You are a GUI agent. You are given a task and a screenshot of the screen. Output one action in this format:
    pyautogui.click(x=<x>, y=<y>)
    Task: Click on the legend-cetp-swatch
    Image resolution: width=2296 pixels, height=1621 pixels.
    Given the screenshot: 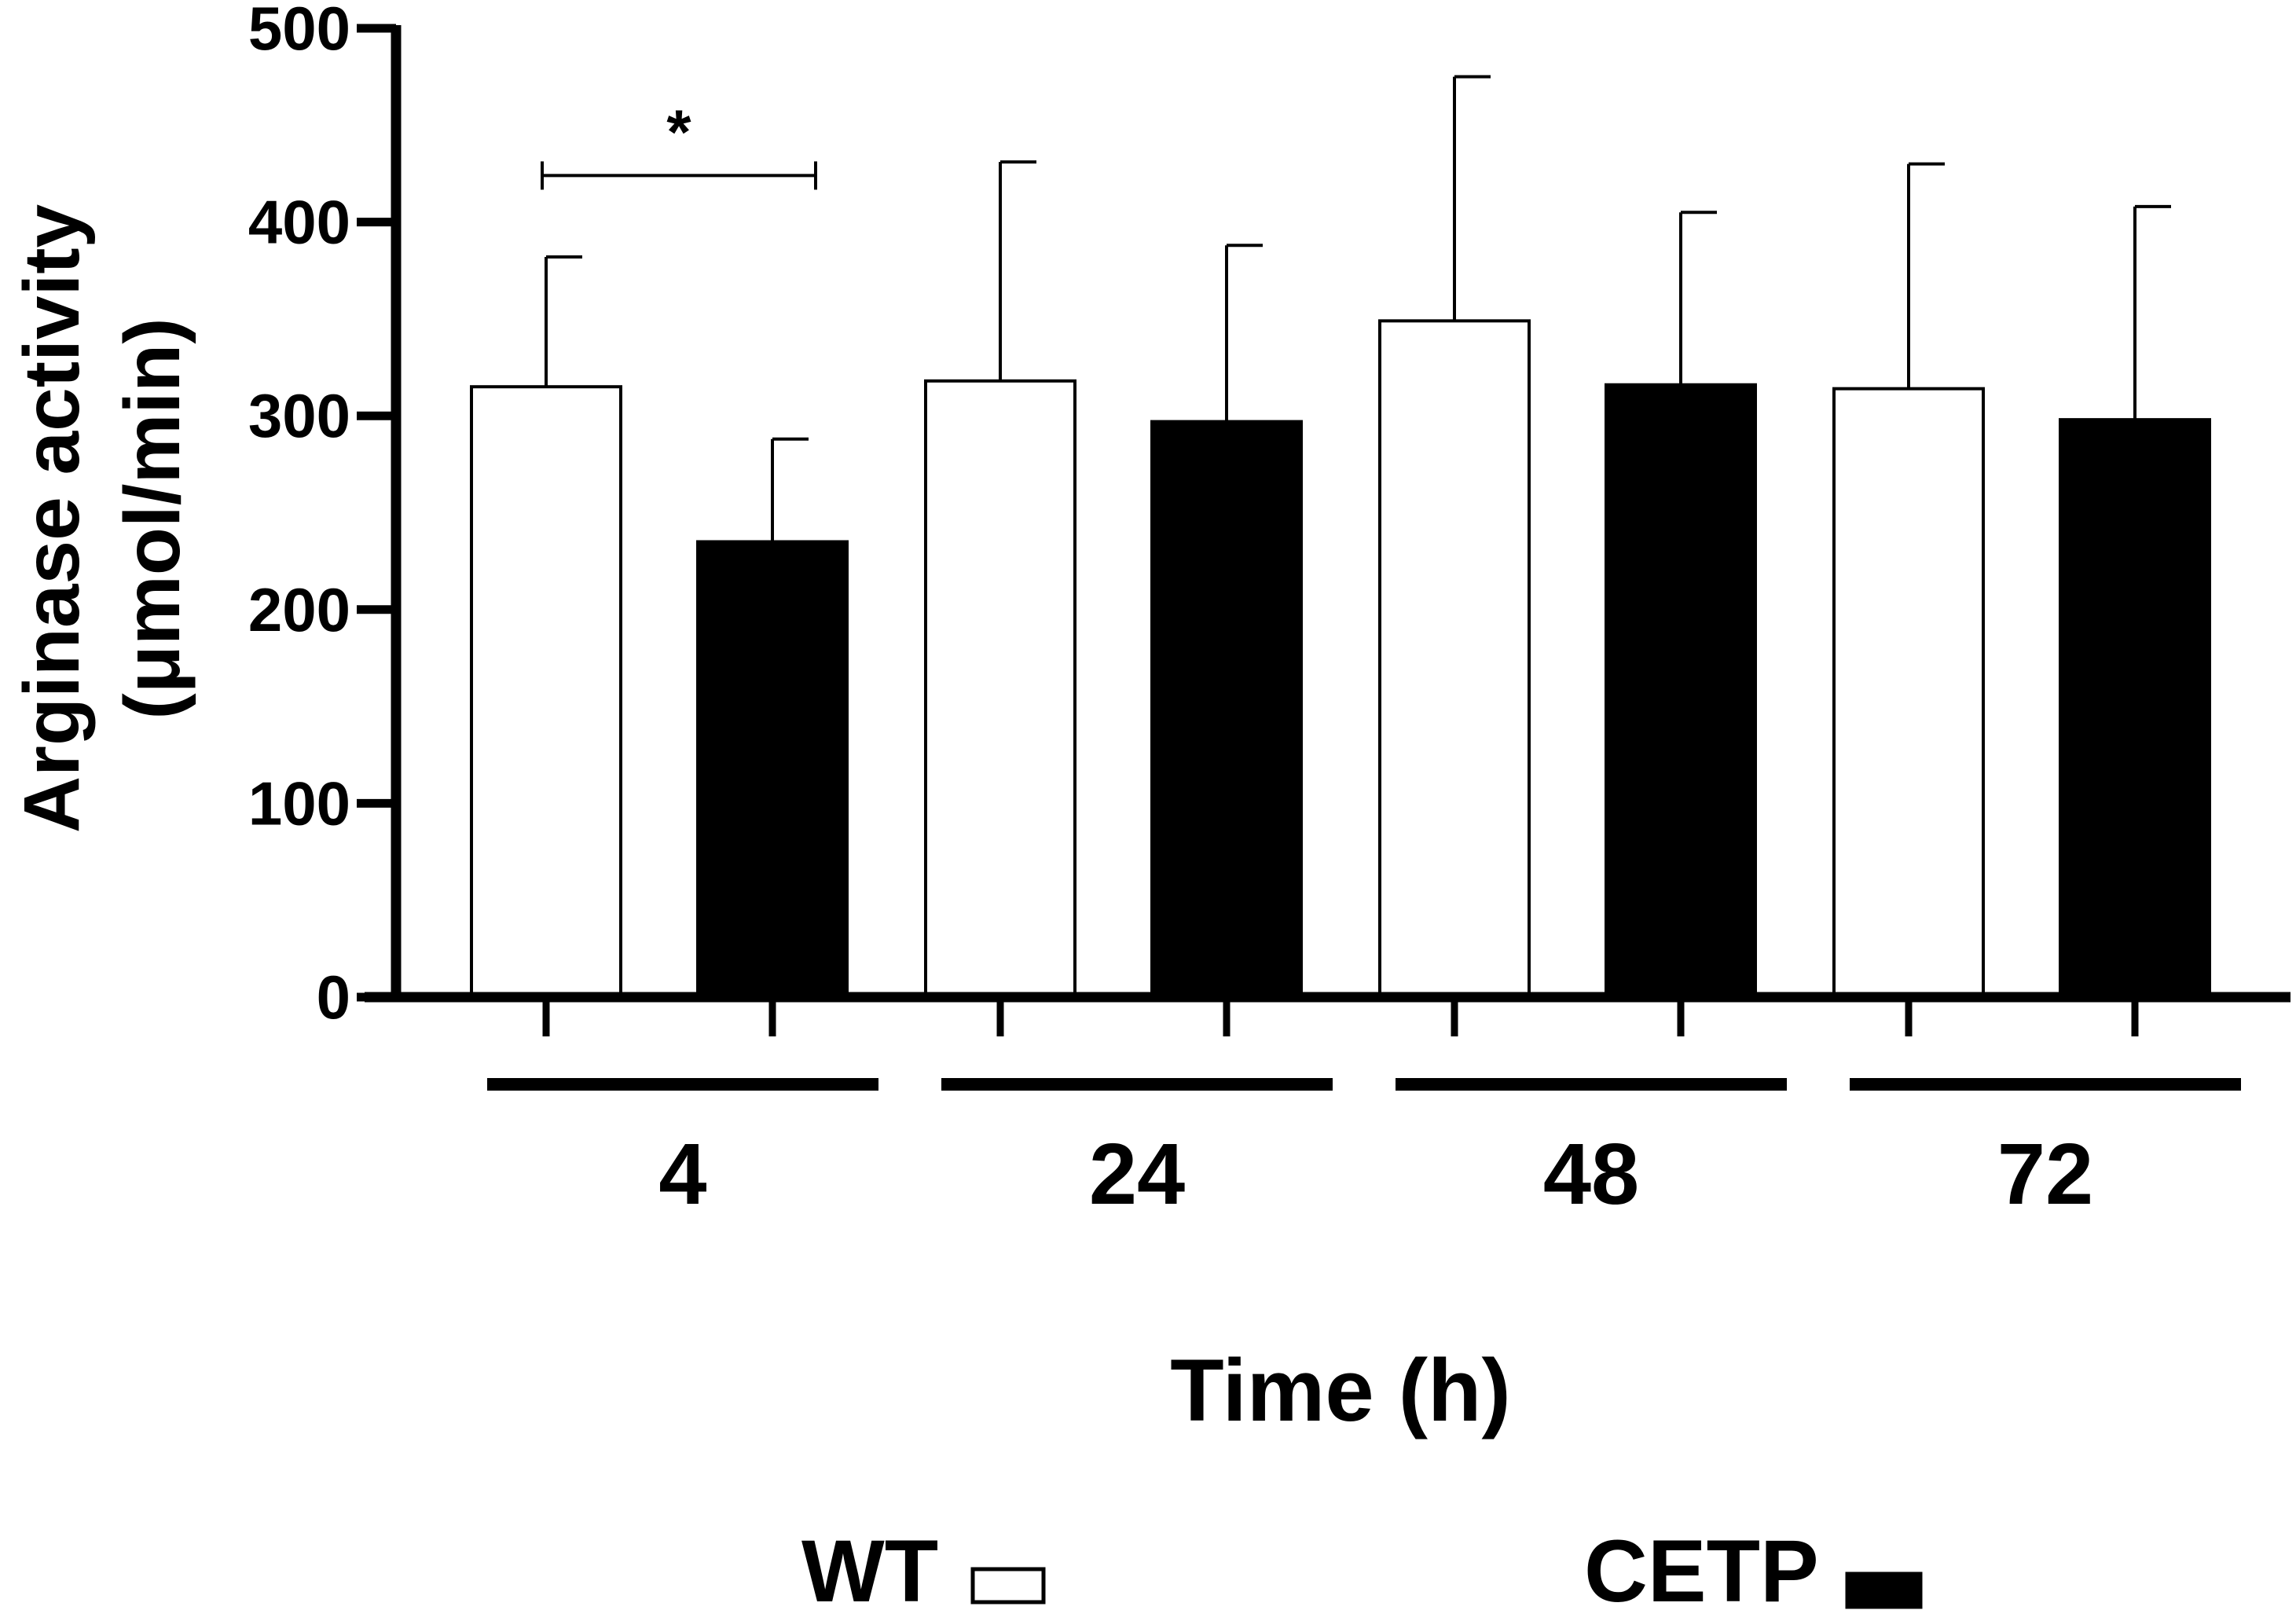 What is the action you would take?
    pyautogui.click(x=1884, y=1590)
    